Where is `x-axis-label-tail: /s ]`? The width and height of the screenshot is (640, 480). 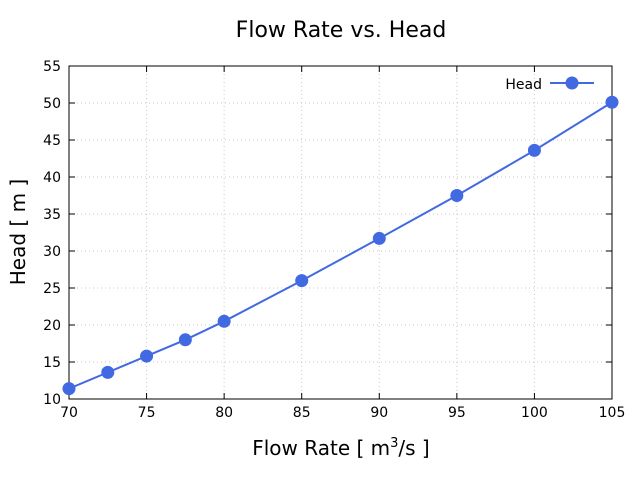 x-axis-label-tail: /s ] is located at coordinates (413, 448).